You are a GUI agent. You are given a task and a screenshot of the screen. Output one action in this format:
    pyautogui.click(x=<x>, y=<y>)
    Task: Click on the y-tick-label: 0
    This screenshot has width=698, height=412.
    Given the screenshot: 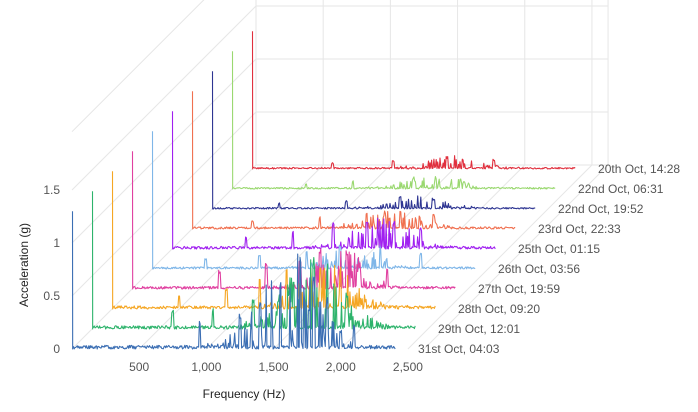 What is the action you would take?
    pyautogui.click(x=56, y=349)
    